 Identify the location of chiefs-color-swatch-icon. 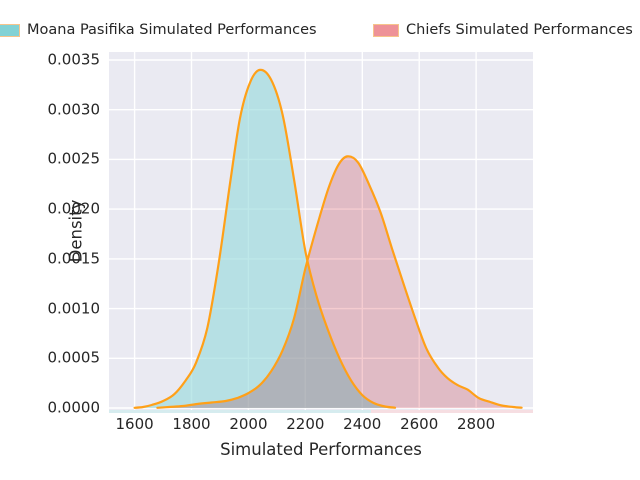
(386, 30).